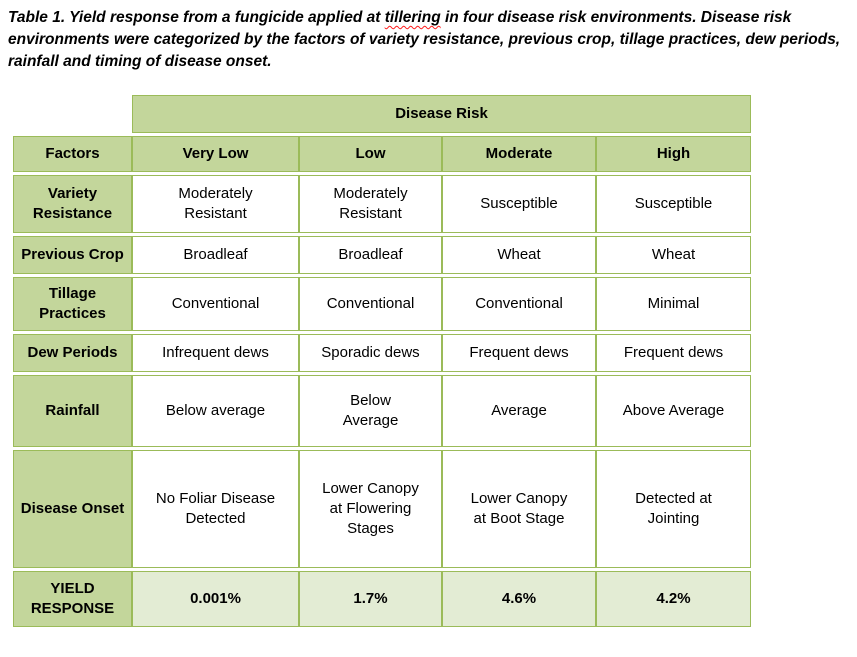  Describe the element at coordinates (370, 509) in the screenshot. I see `cell-onset-low: Lower Canopy at Flowering Stages` at that location.